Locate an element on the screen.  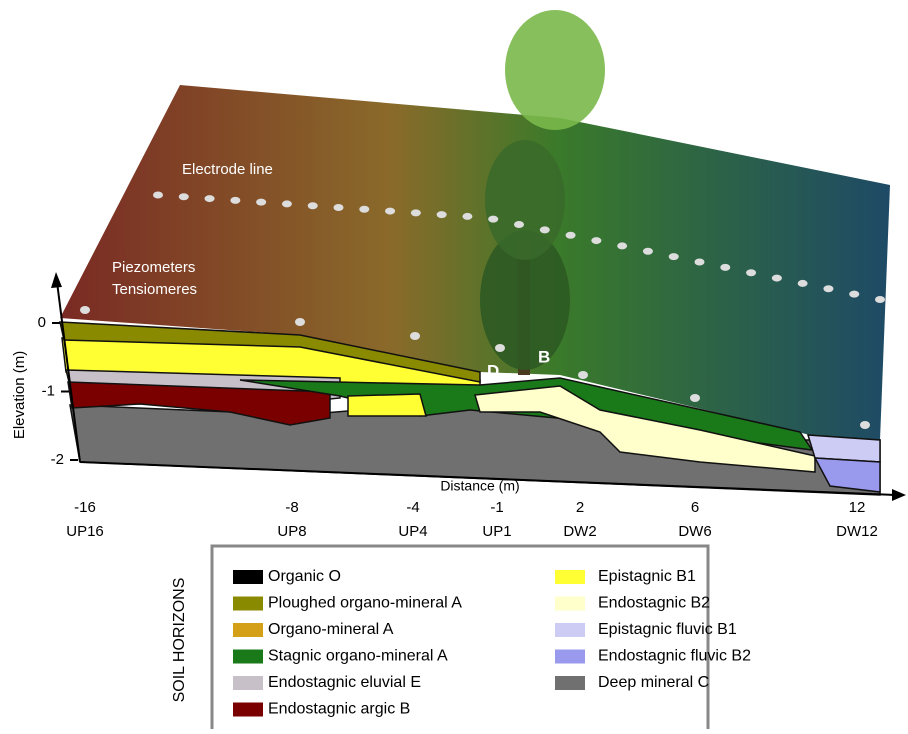
legend-label: Stagnic organo-mineral A is located at coordinates (358, 656).